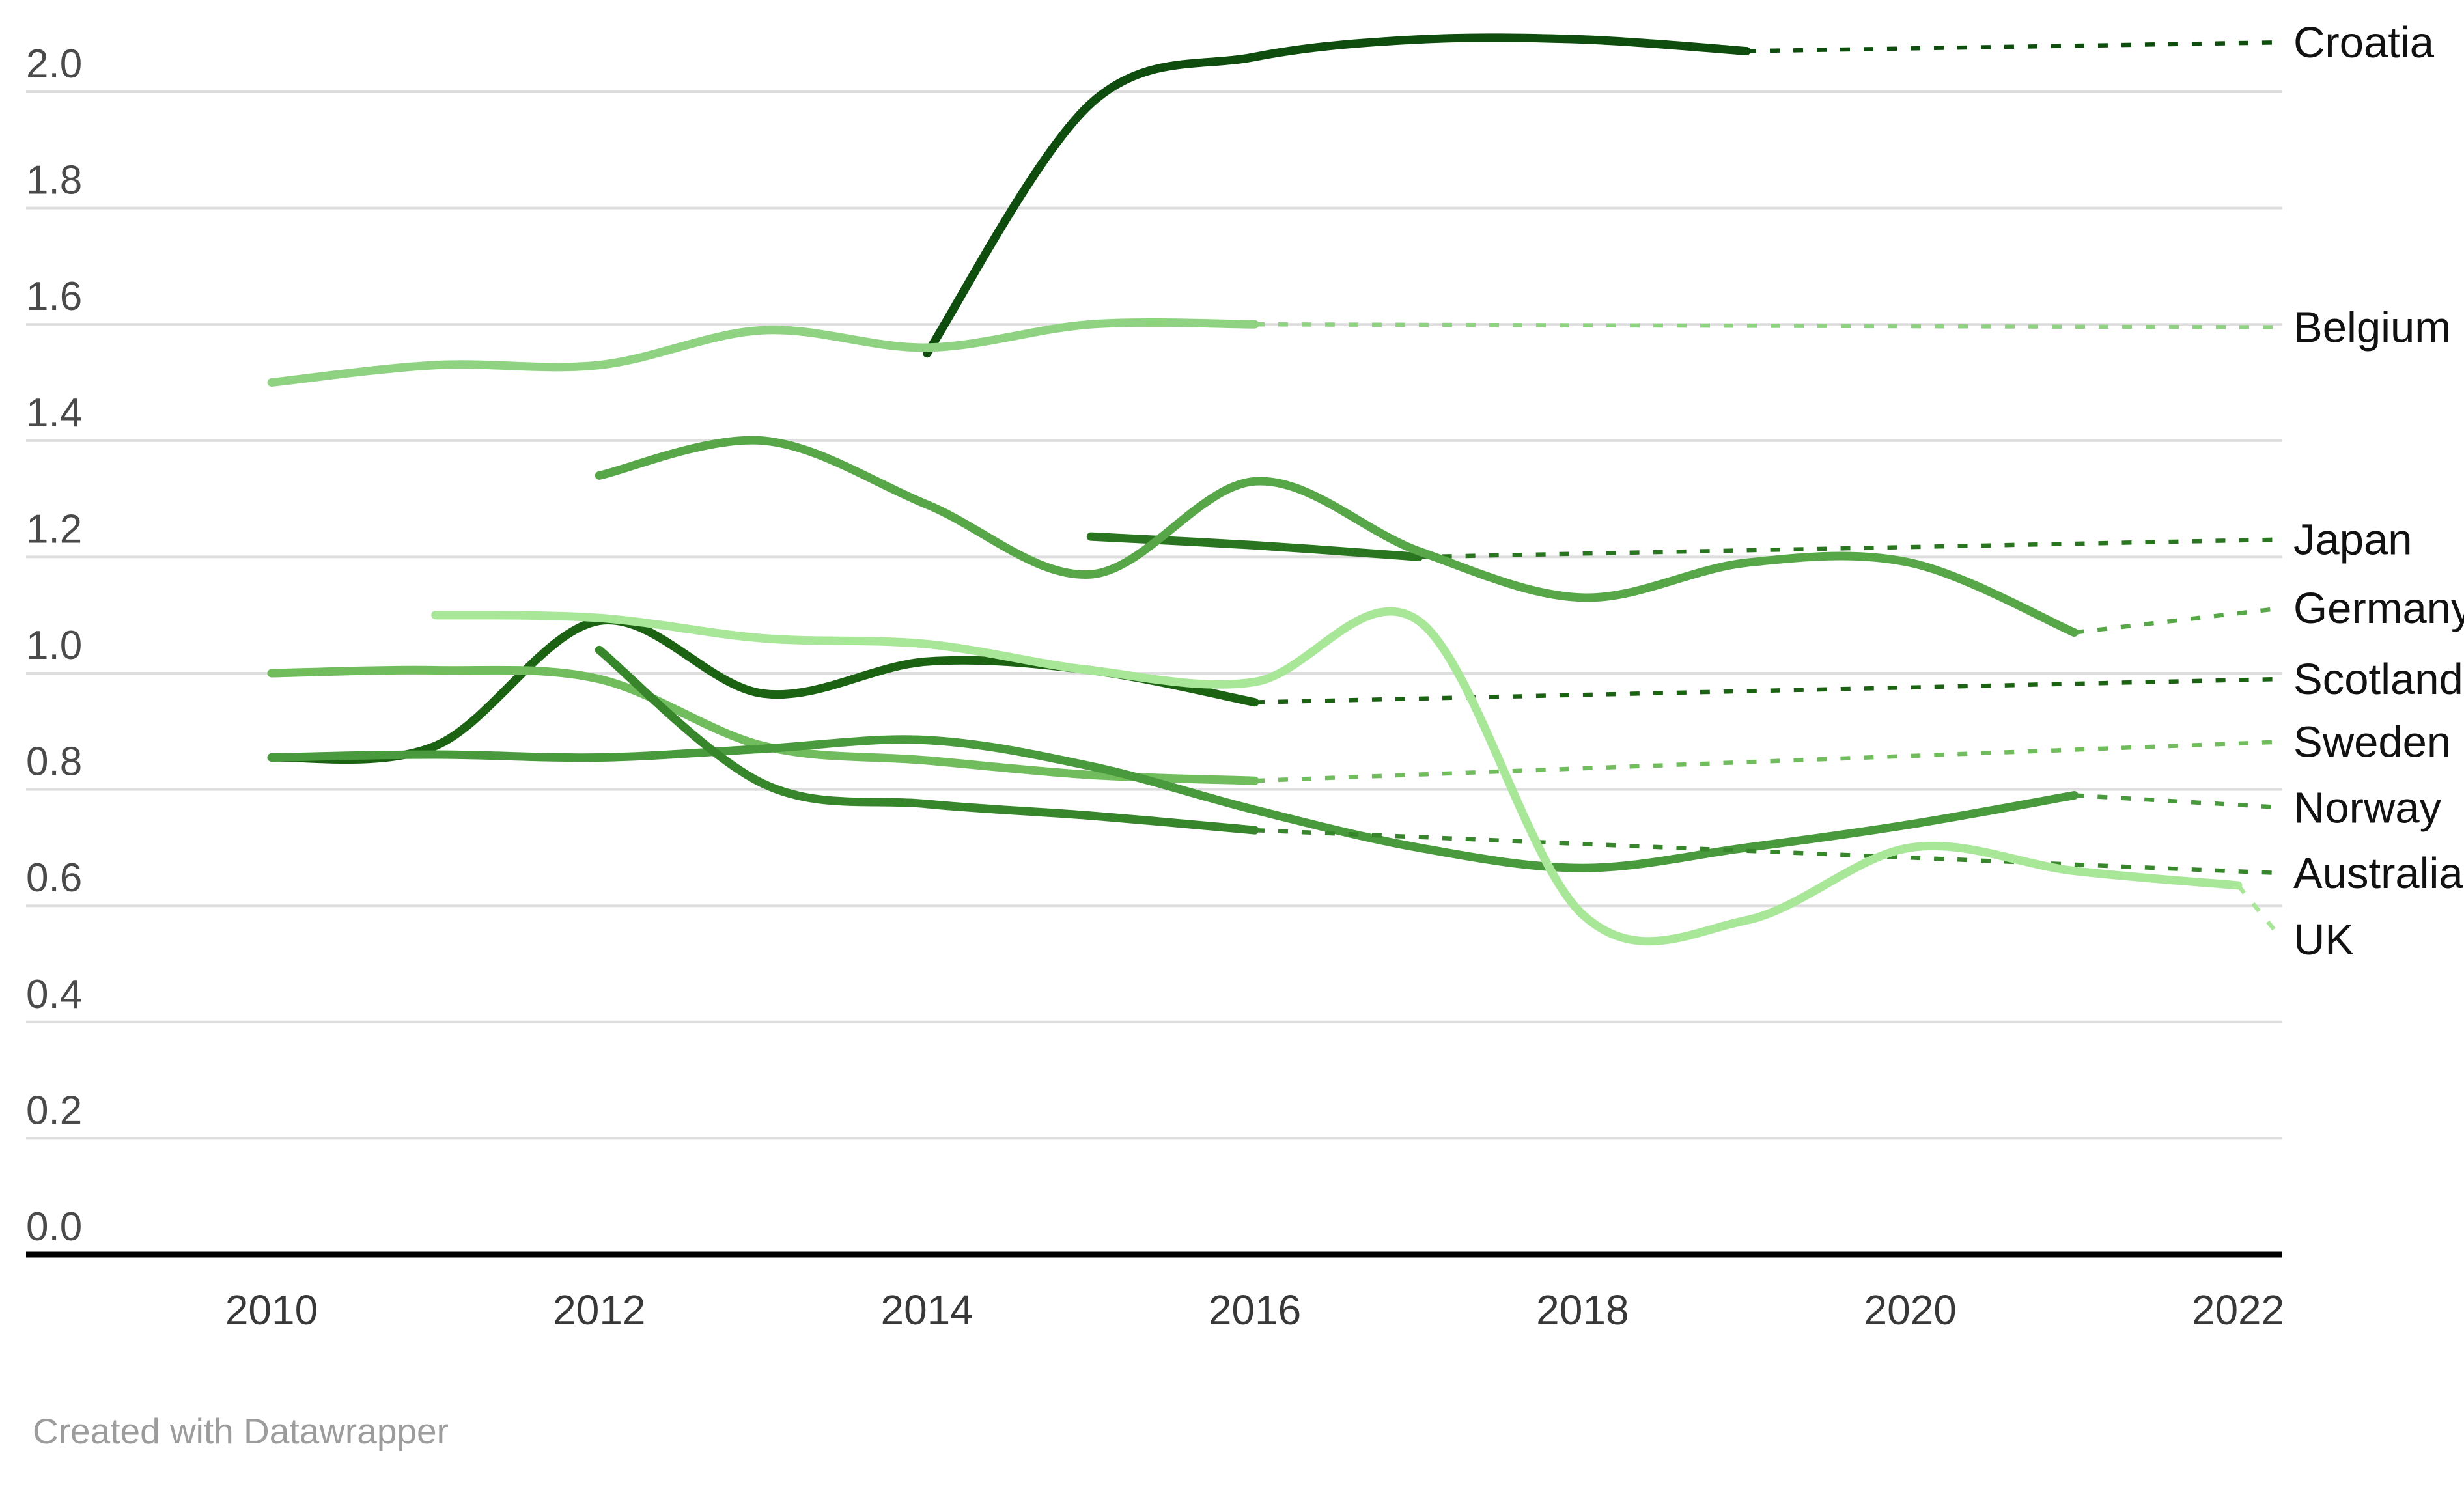  I want to click on y-tick-label-0.2: 0.2, so click(54, 1110).